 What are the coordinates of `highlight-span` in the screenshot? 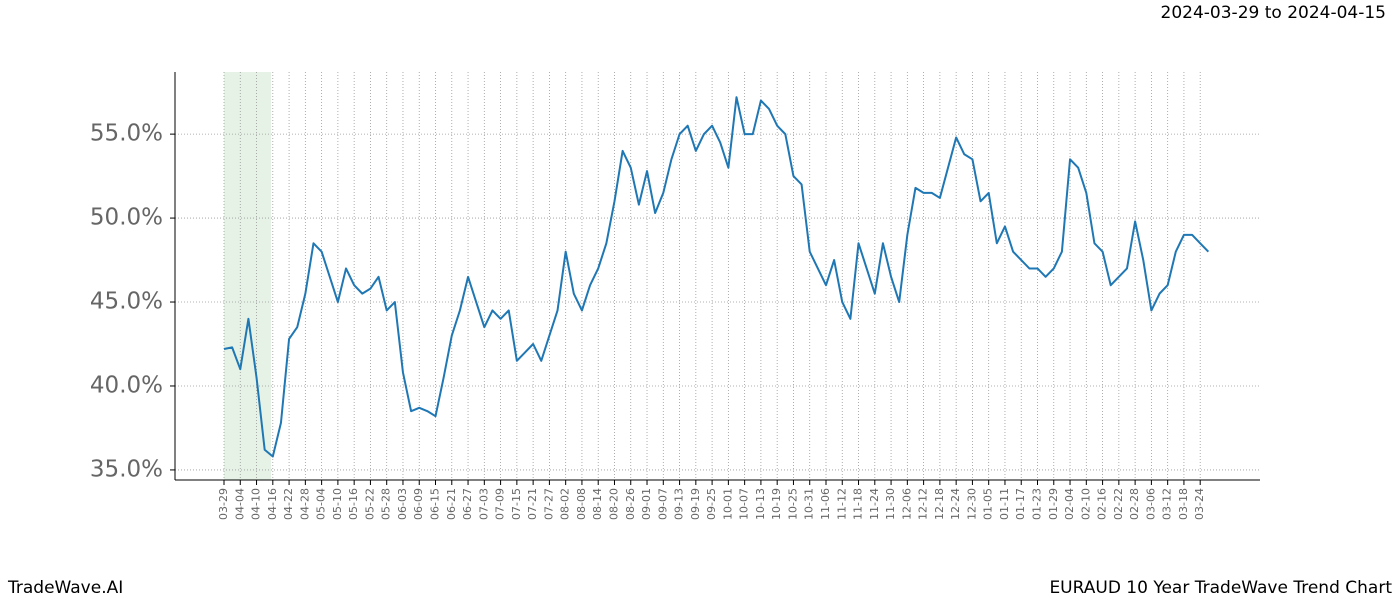 It's located at (247, 276).